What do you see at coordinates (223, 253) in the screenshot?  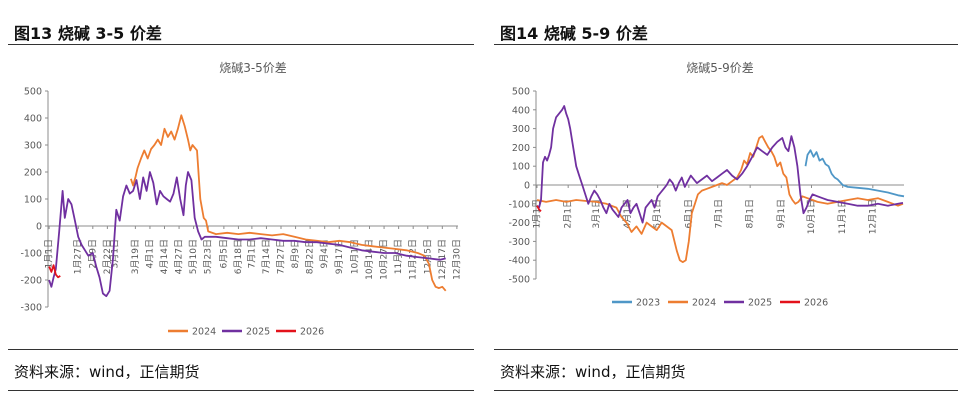 I see `x-tick-label: 6月5日` at bounding box center [223, 253].